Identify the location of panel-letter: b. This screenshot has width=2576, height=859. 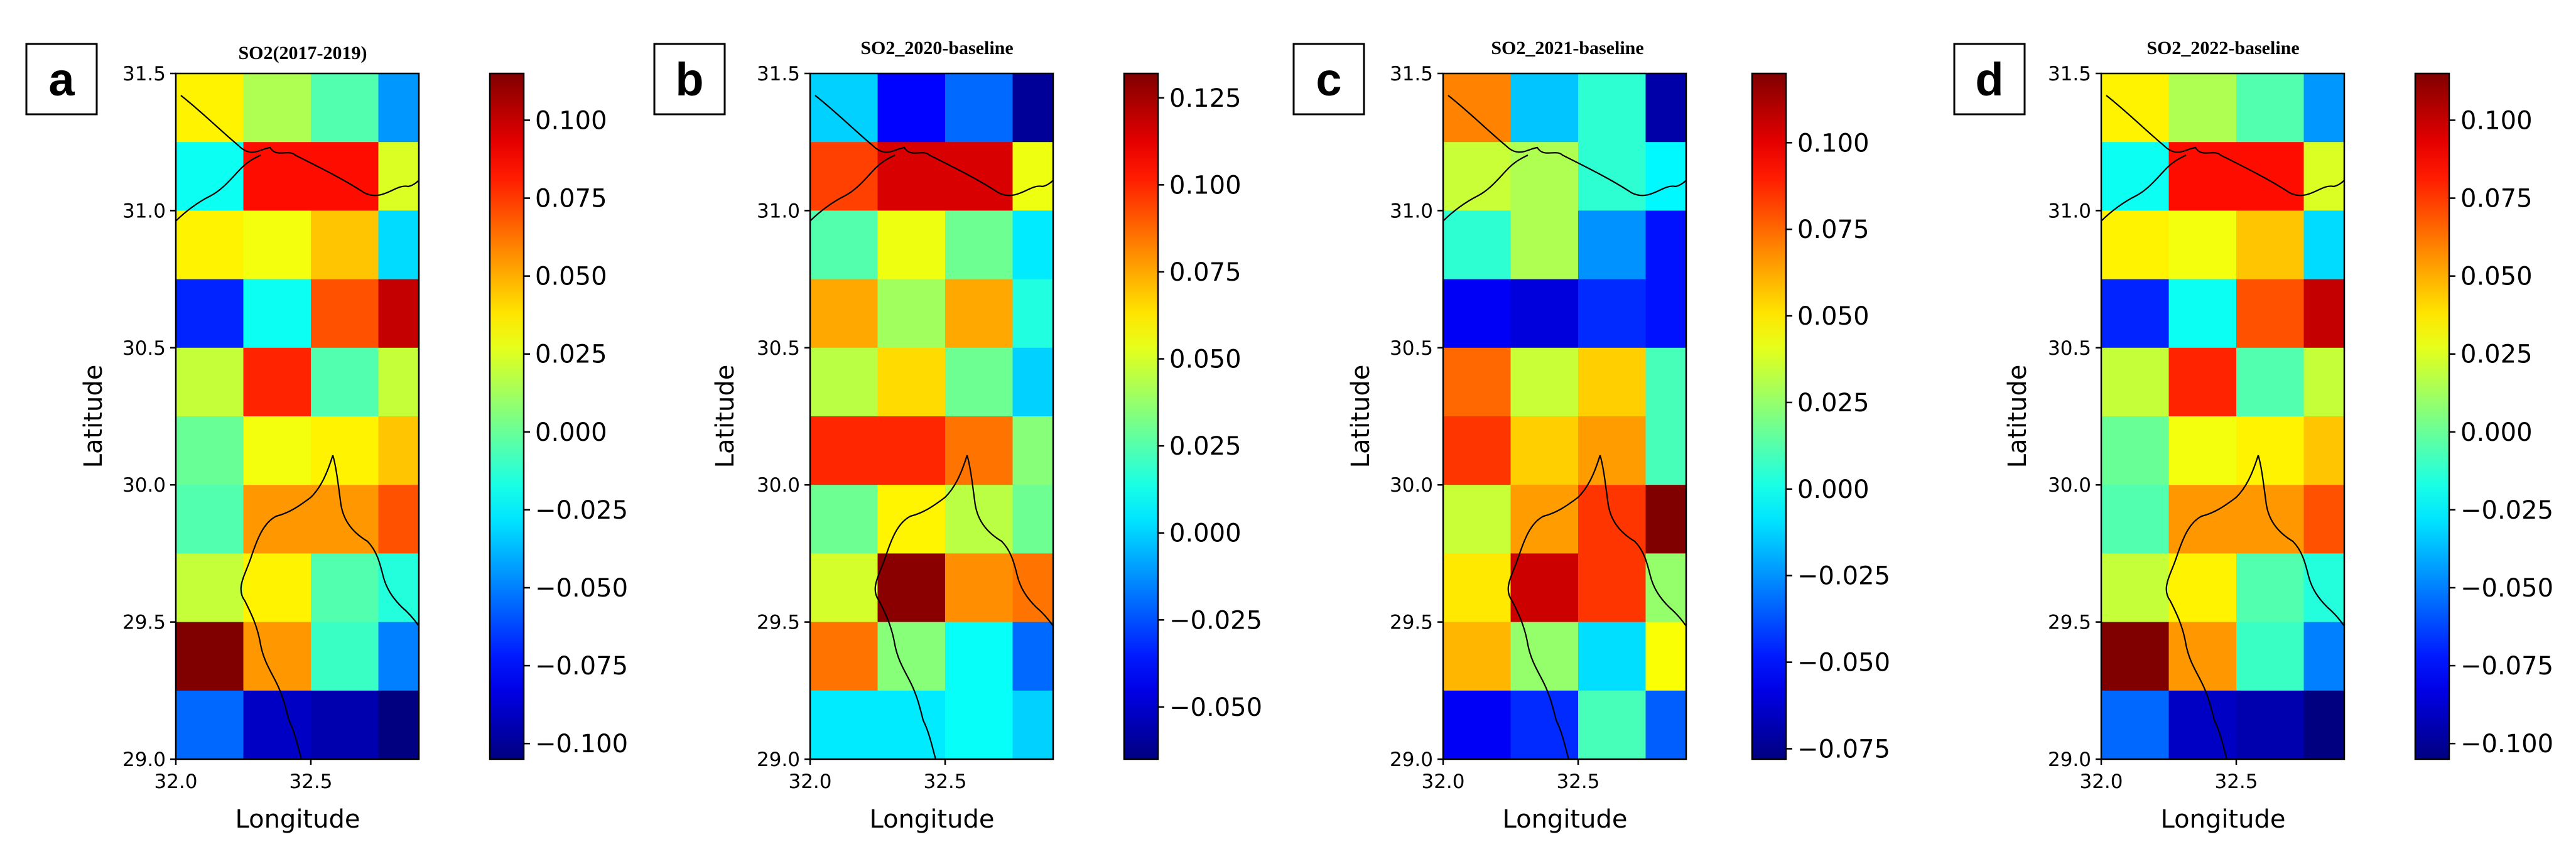
(689, 79).